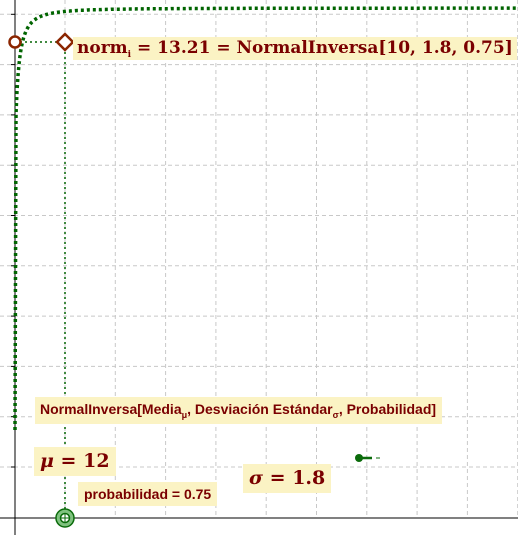 The width and height of the screenshot is (518, 535). What do you see at coordinates (111, 409) in the screenshot?
I see `syntax-part-1: NormalInversa[Media` at bounding box center [111, 409].